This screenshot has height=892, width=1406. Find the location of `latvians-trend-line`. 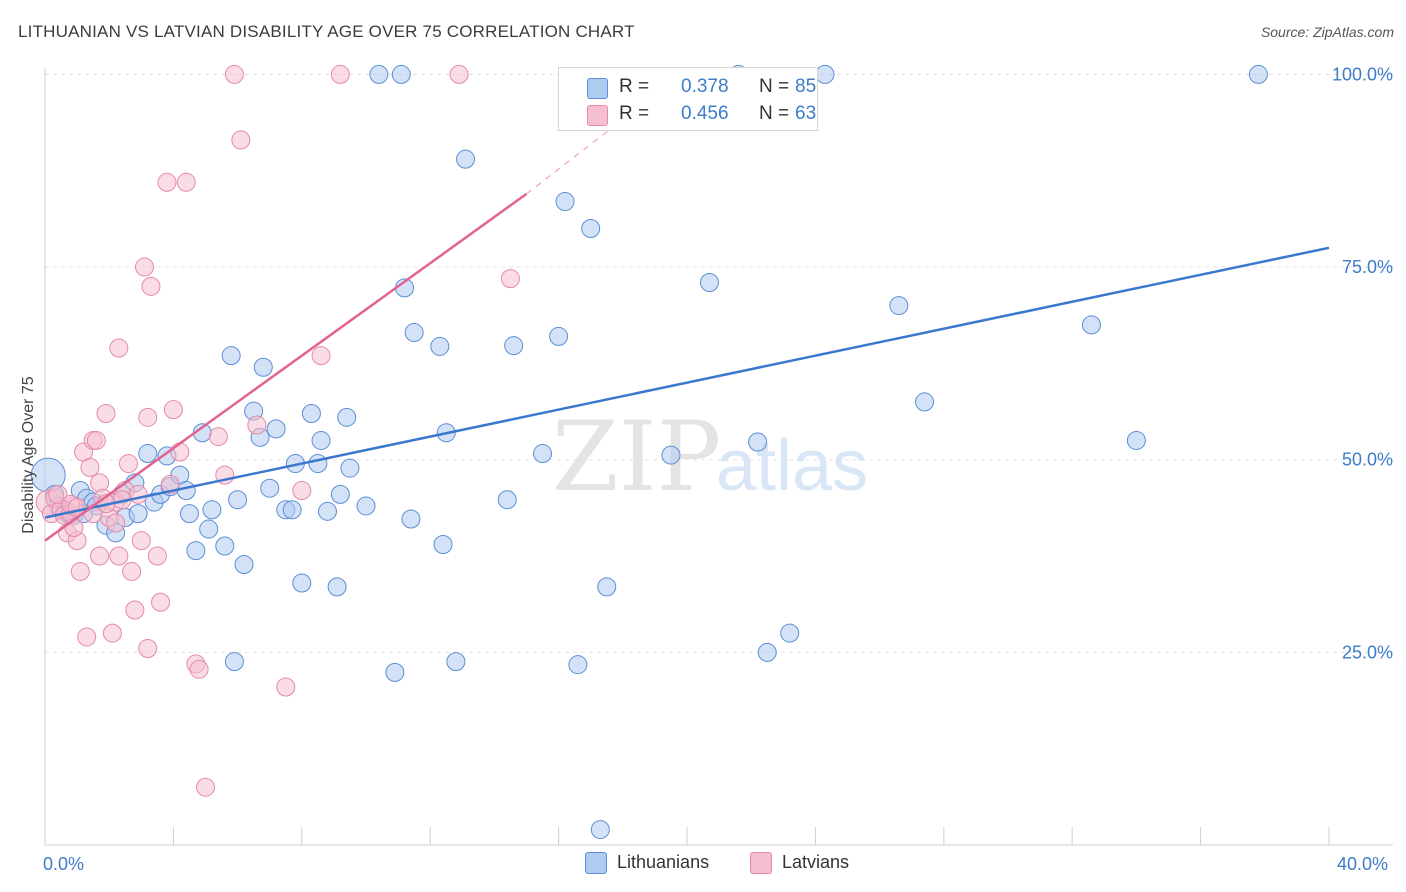

latvians-trend-line is located at coordinates (286, 367).